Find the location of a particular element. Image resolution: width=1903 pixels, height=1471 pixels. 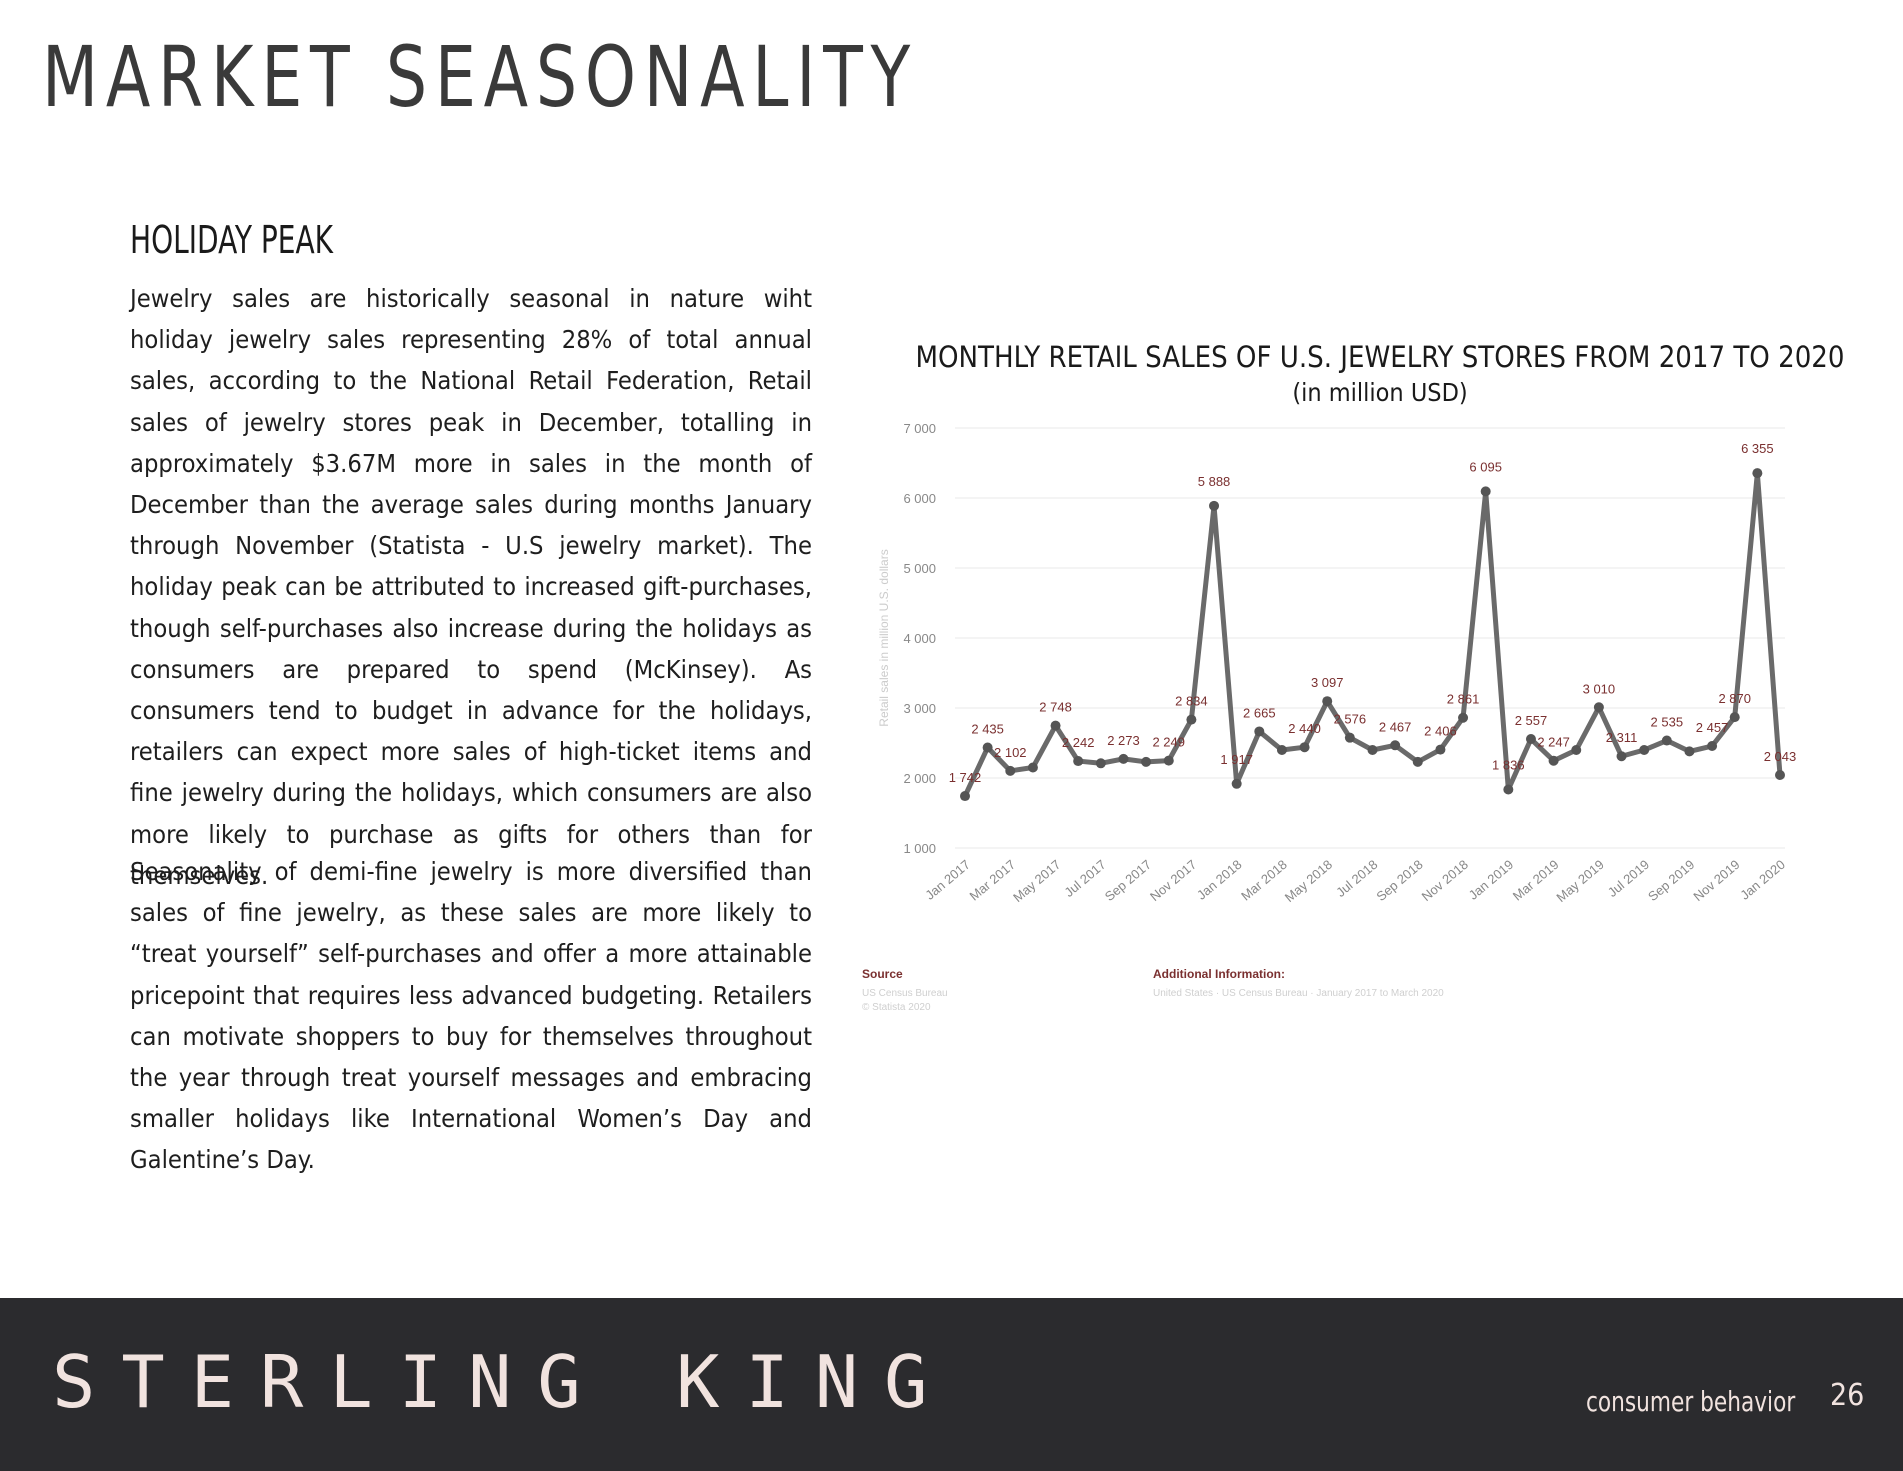

data-label: 2 435 is located at coordinates (987, 729).